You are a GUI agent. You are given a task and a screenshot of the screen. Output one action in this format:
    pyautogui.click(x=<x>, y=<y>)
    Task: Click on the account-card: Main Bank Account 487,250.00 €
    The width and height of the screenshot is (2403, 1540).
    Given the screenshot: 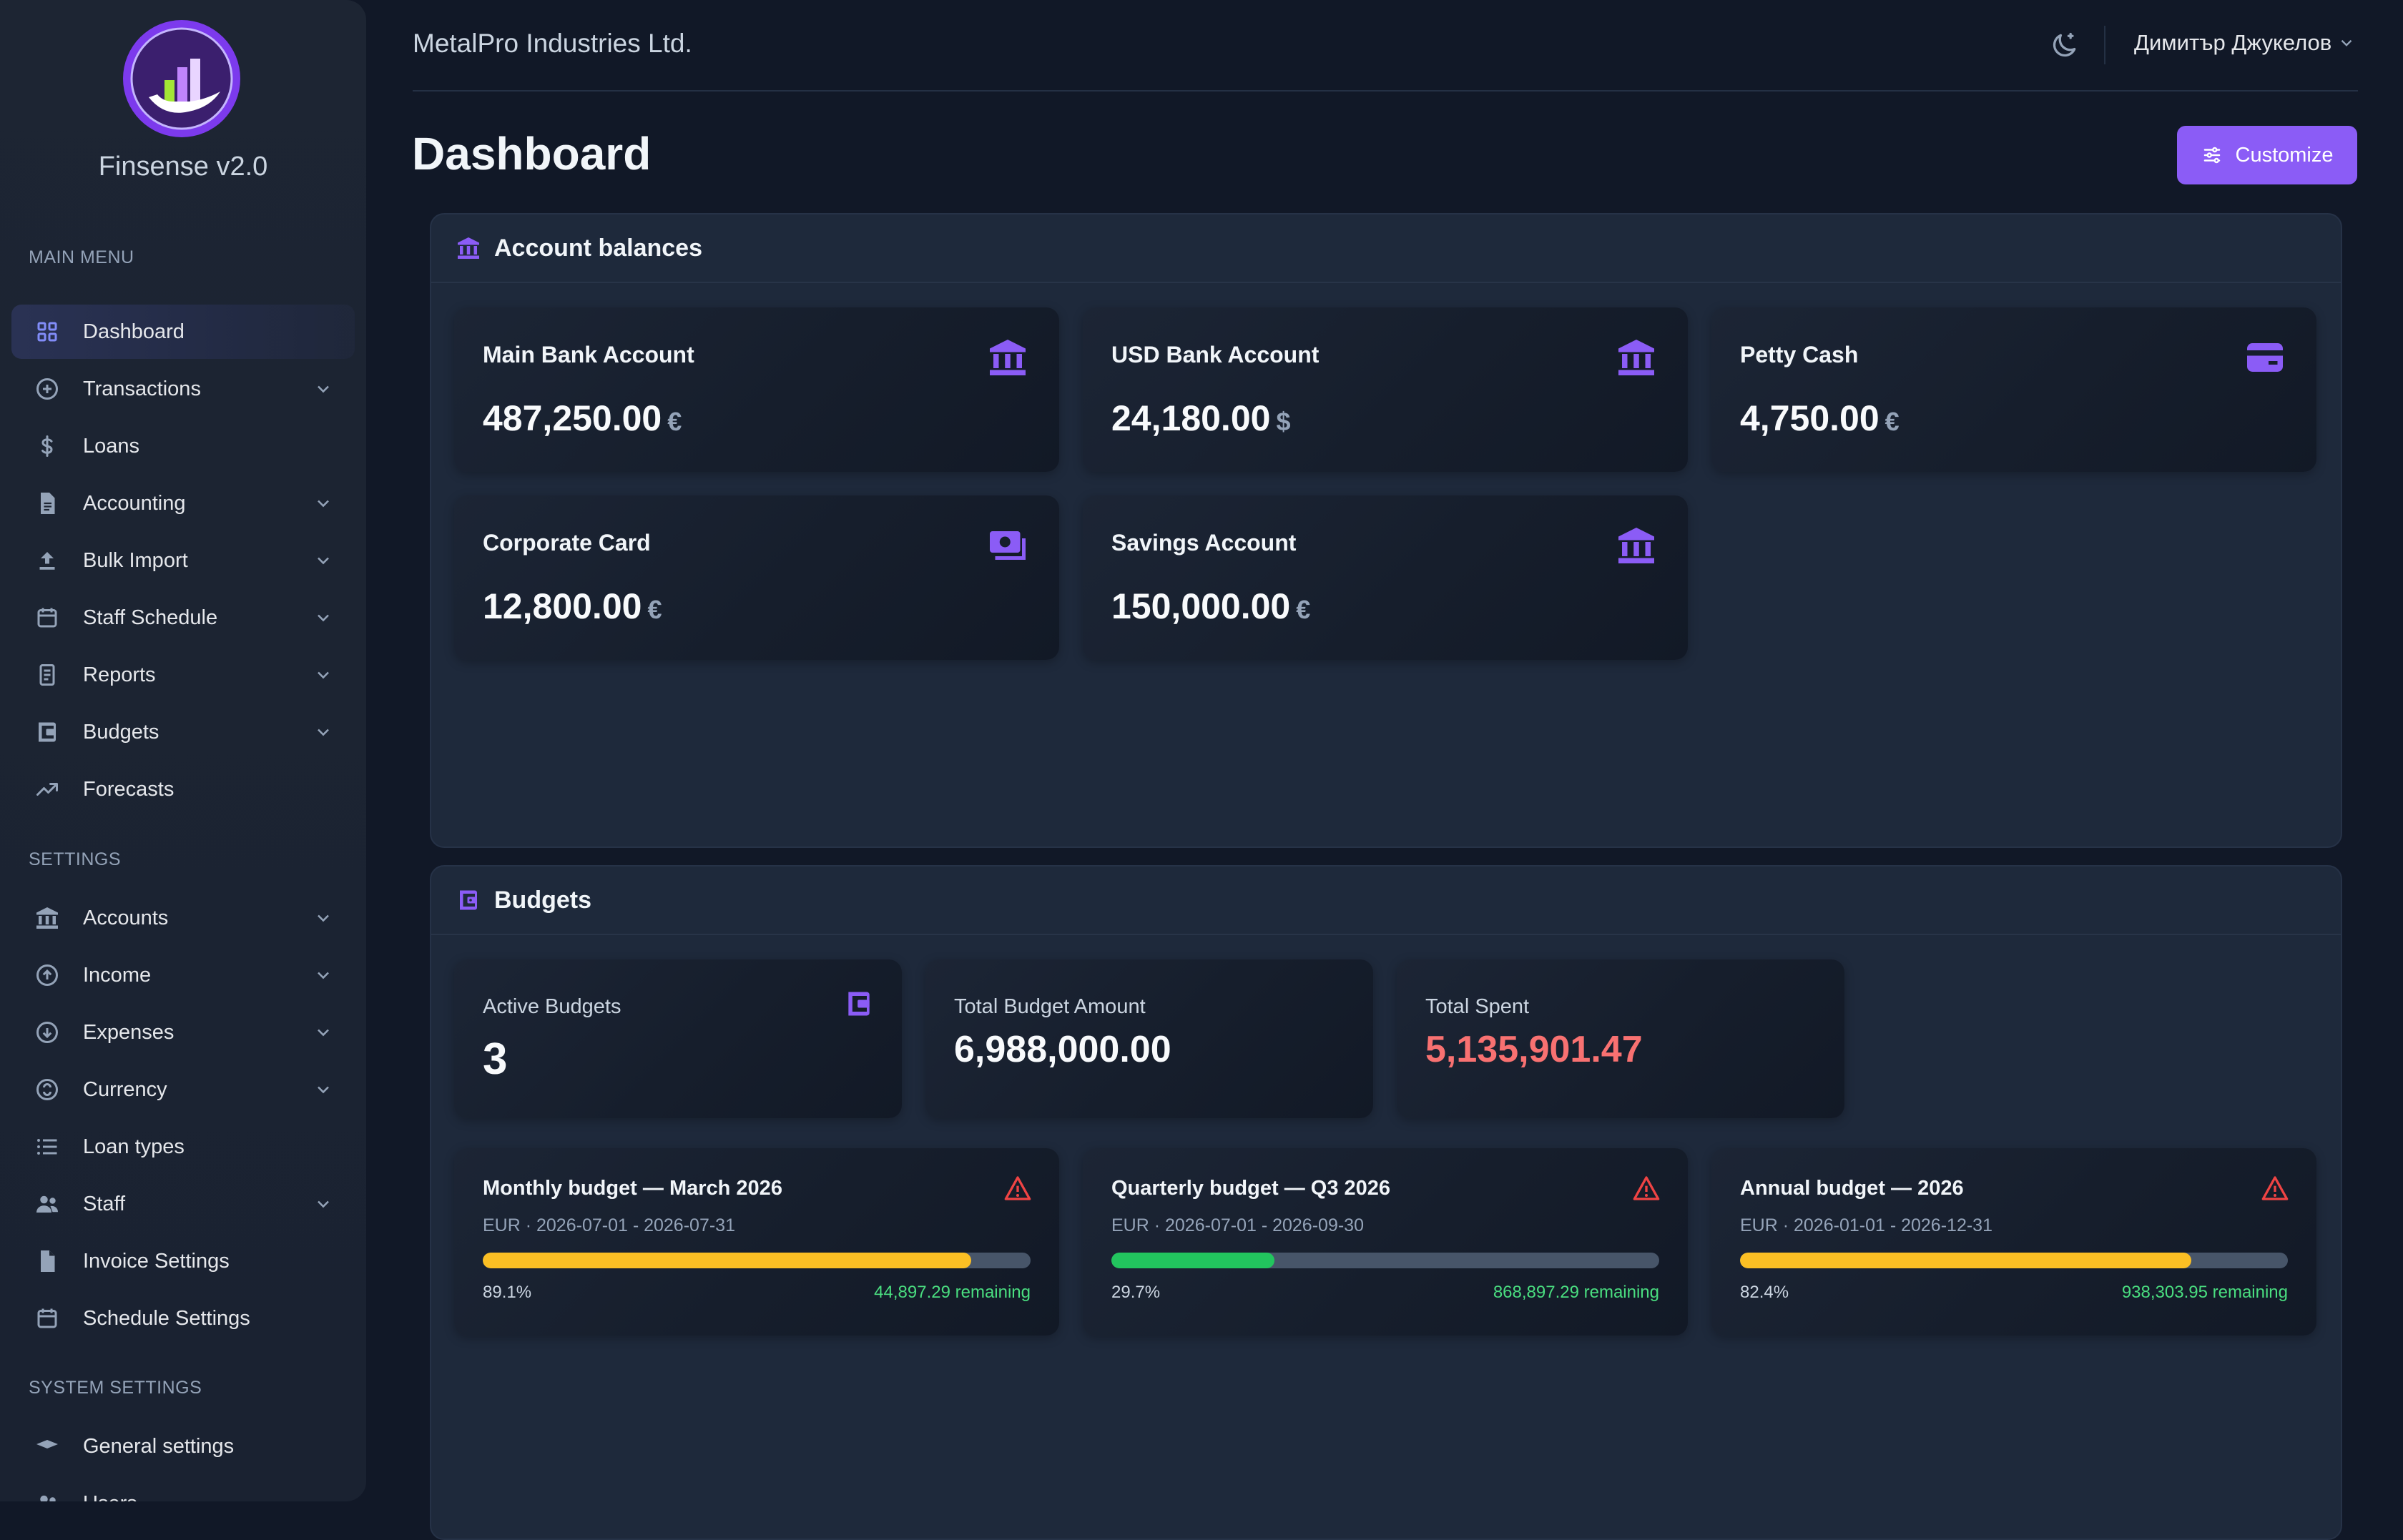 What is the action you would take?
    pyautogui.click(x=756, y=390)
    